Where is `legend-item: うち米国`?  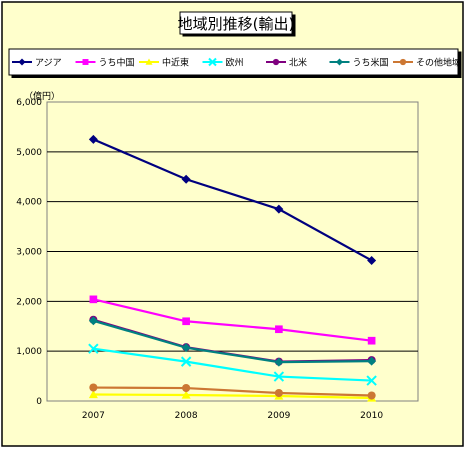
legend-item: うち米国 is located at coordinates (359, 63).